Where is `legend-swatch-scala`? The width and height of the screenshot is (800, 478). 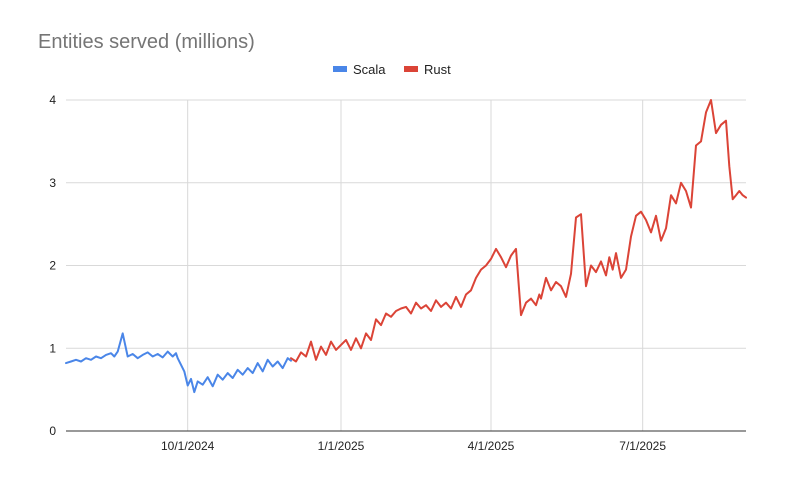 legend-swatch-scala is located at coordinates (340, 69).